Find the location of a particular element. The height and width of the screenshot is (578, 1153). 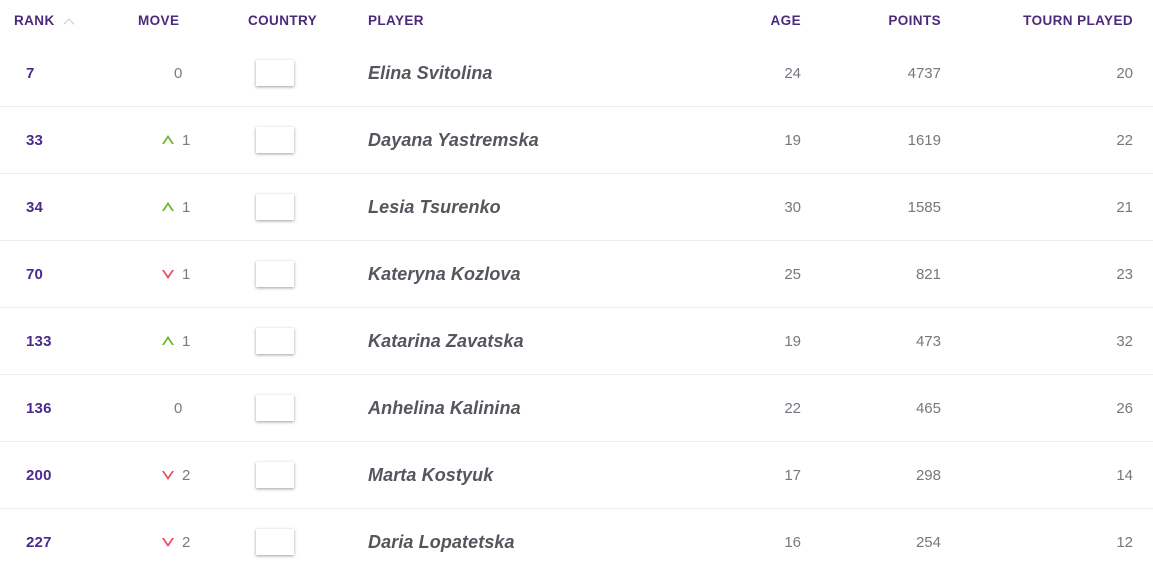

table-row: 133 1 Katarina Zavatska 19 473 32 is located at coordinates (576, 341).